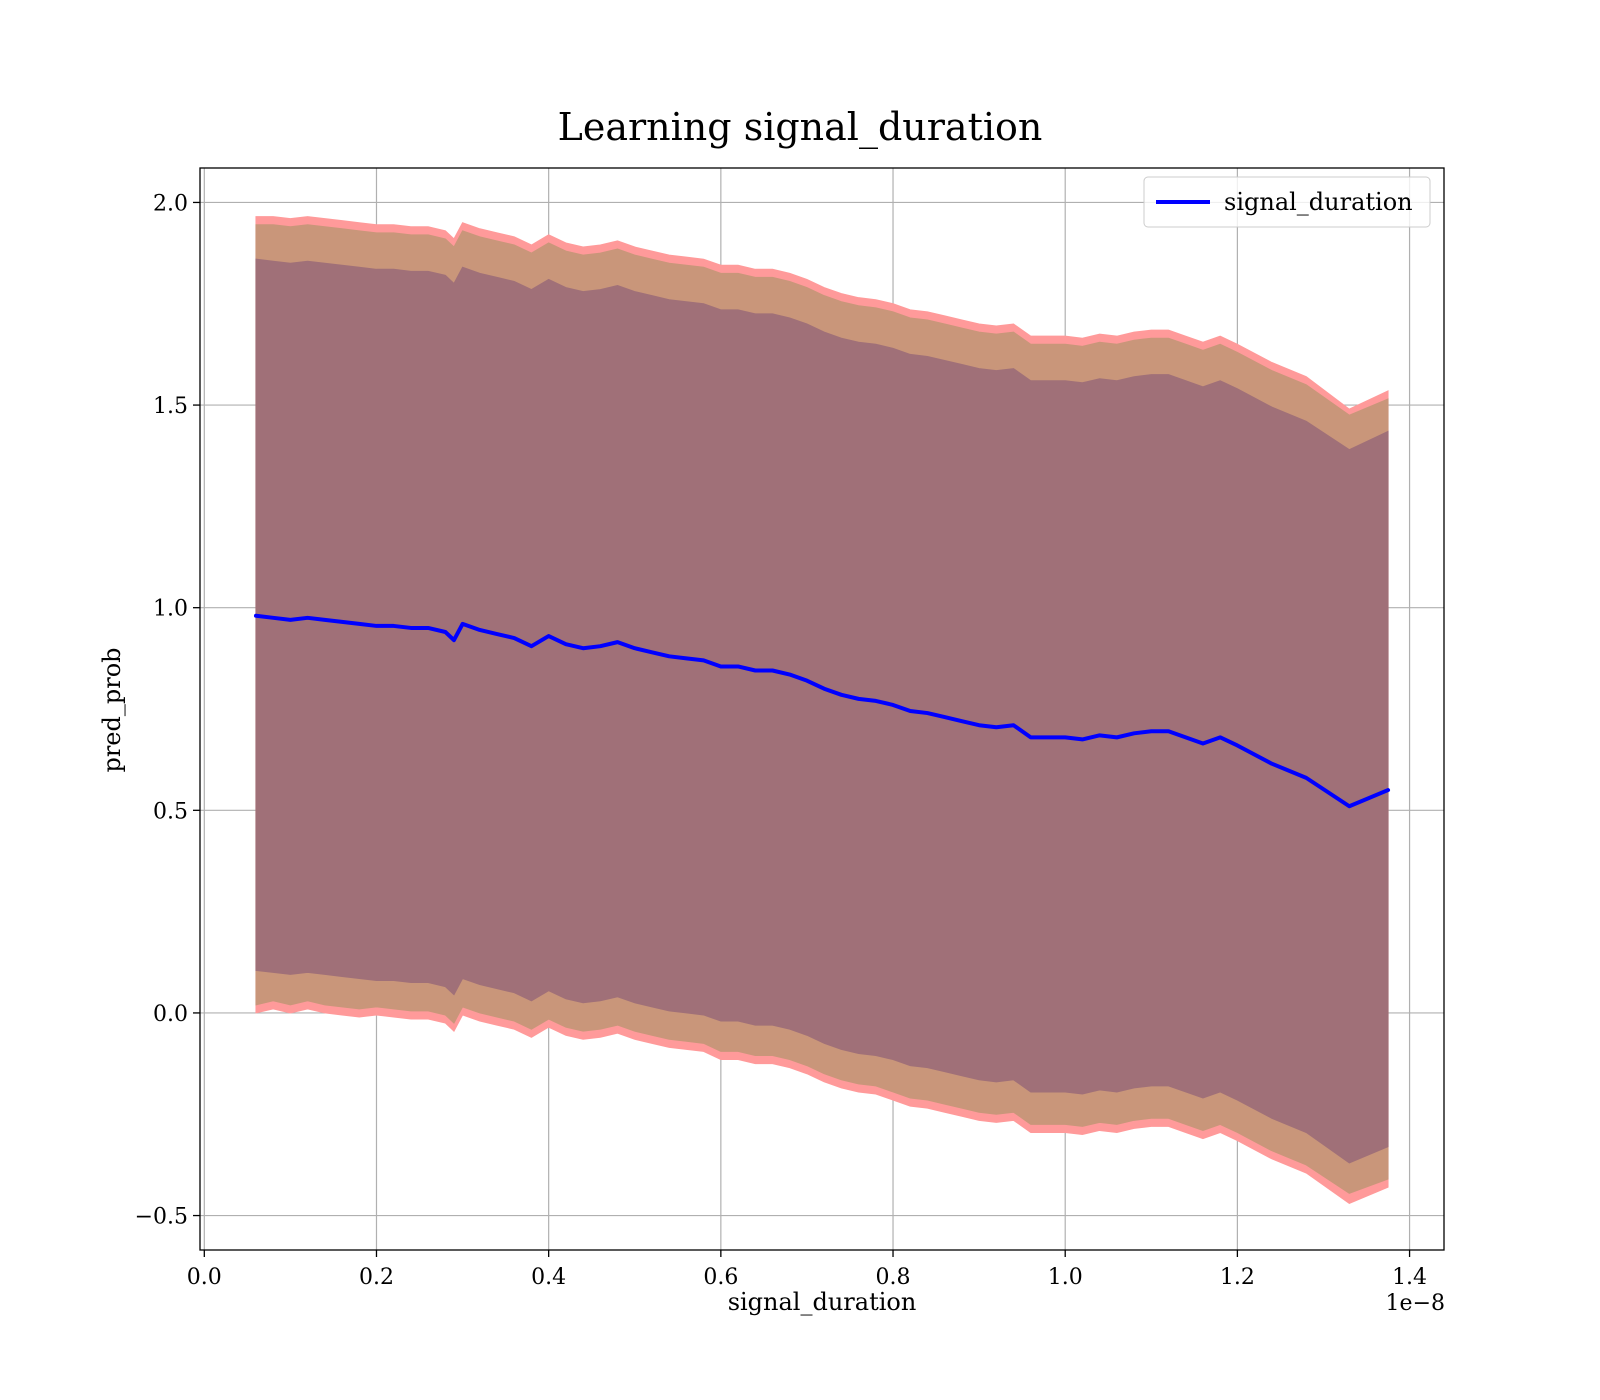  I want to click on y-tick-label: 0.5, so click(170, 811).